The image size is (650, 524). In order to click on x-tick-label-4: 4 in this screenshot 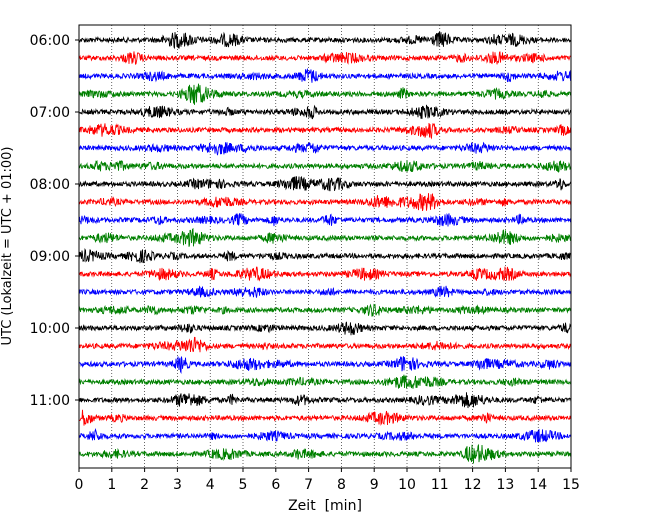, I will do `click(210, 485)`.